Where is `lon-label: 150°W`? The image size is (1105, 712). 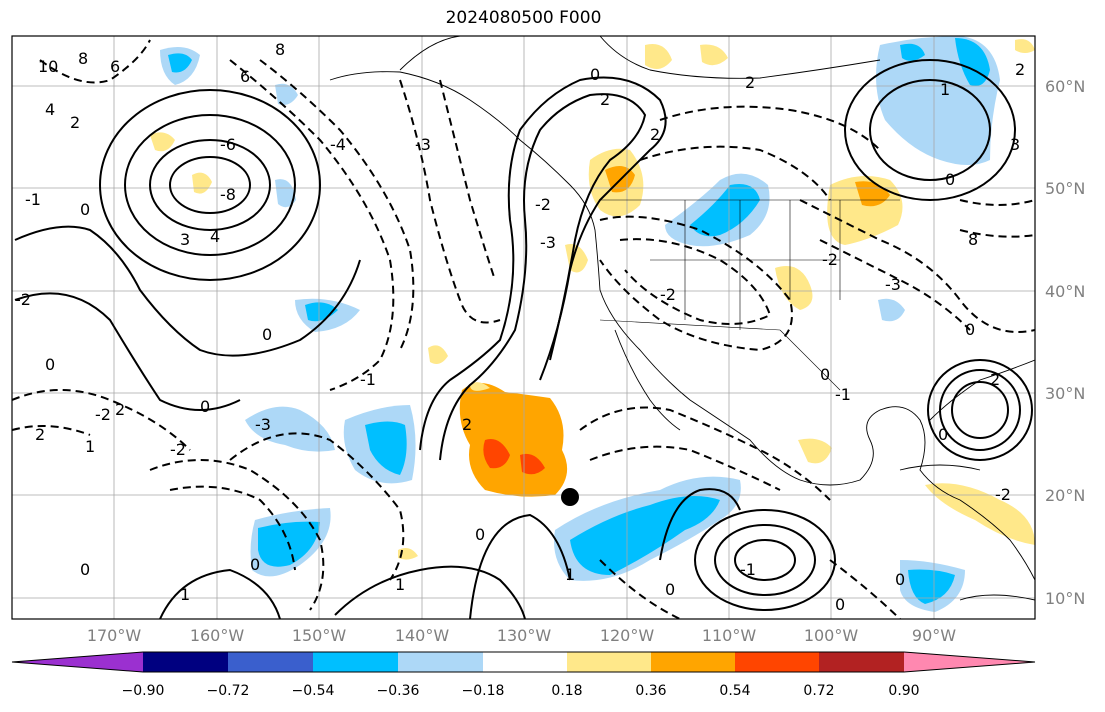 lon-label: 150°W is located at coordinates (319, 635).